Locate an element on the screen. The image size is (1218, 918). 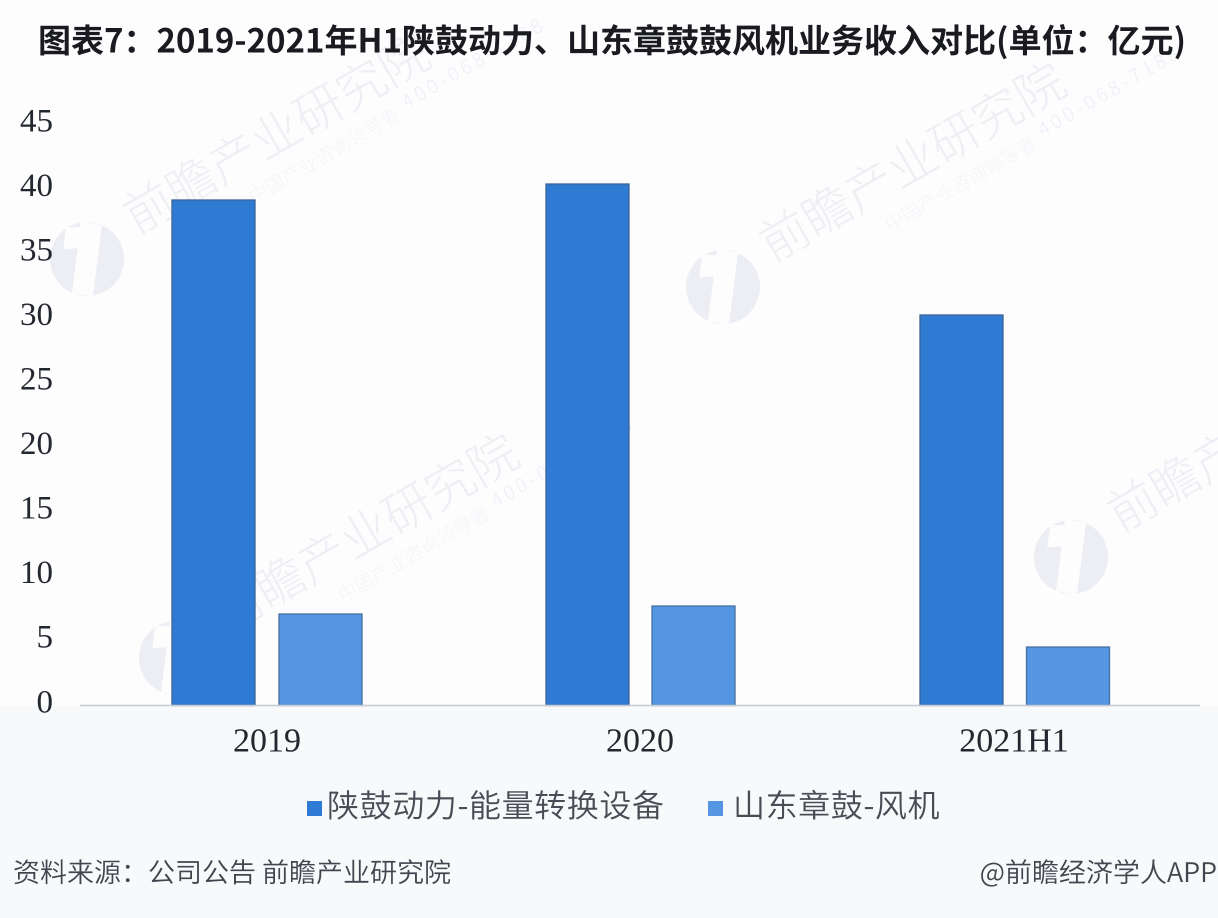
svg-text: 0 is located at coordinates (45, 702).